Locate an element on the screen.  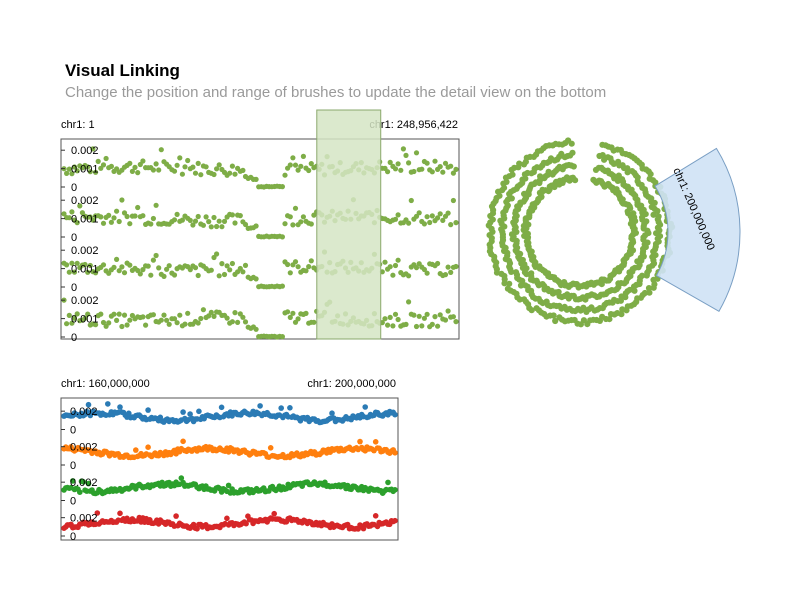
overview-y-tick-label: 0.001 is located at coordinates (85, 220).